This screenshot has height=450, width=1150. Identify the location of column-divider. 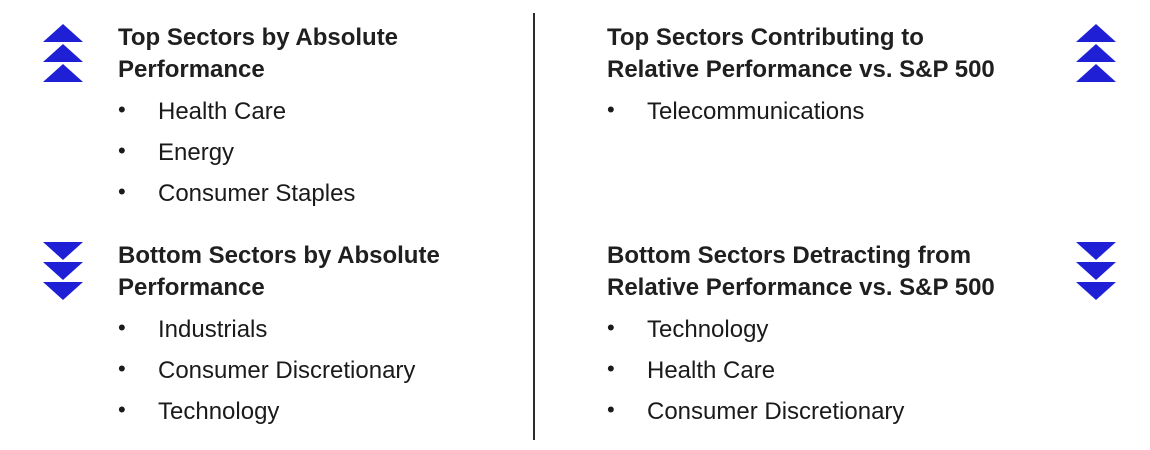
(534, 226).